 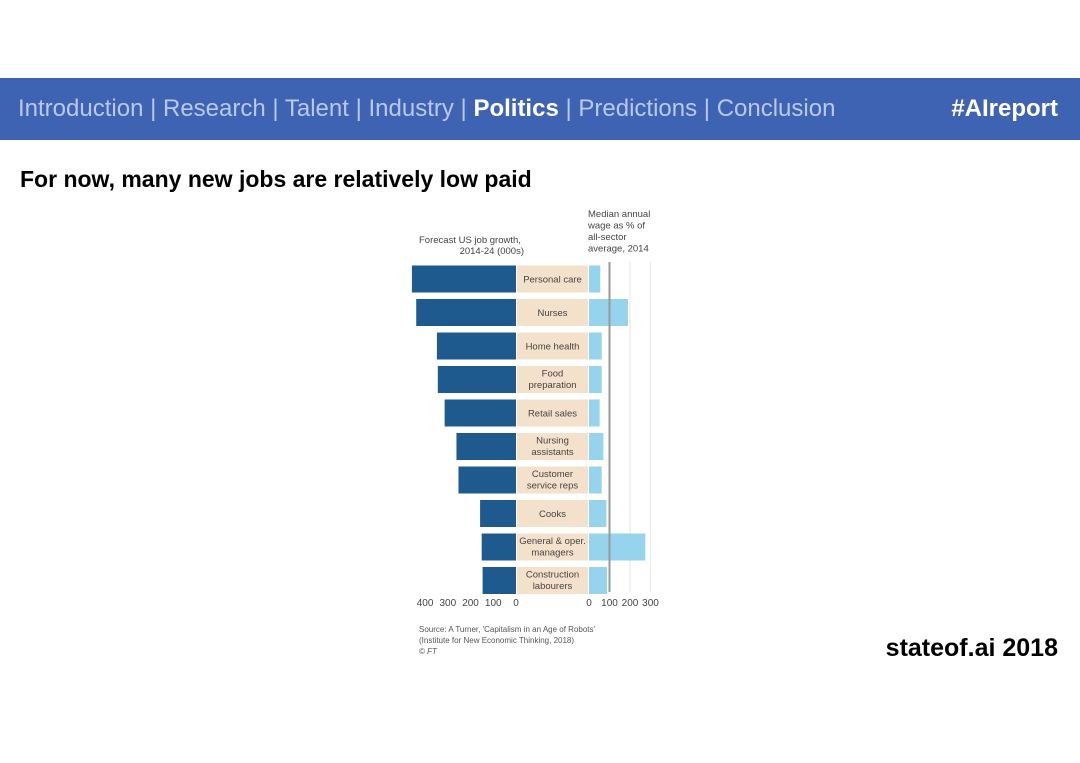 I want to click on nav-item-talent: Talent, so click(x=316, y=108).